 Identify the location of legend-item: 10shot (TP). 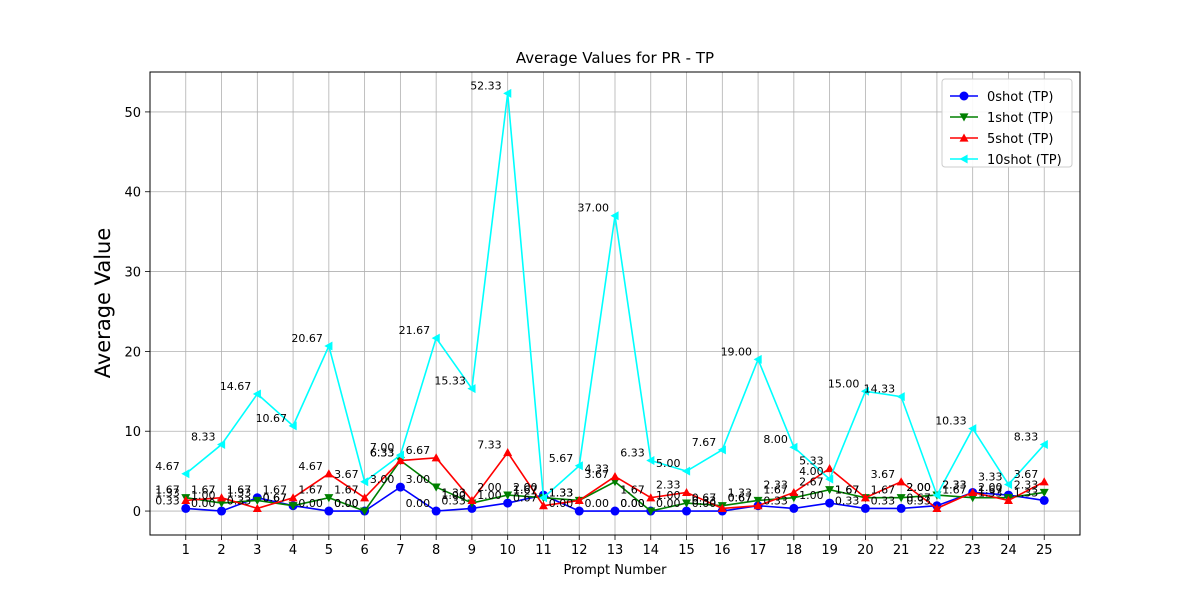
(1006, 160).